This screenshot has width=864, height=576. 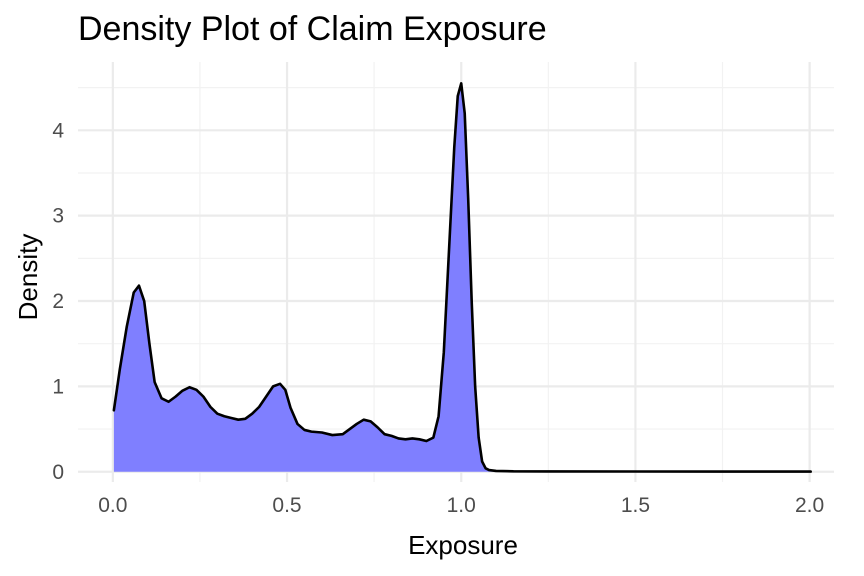 I want to click on y-tick-label: 0, so click(x=58, y=472).